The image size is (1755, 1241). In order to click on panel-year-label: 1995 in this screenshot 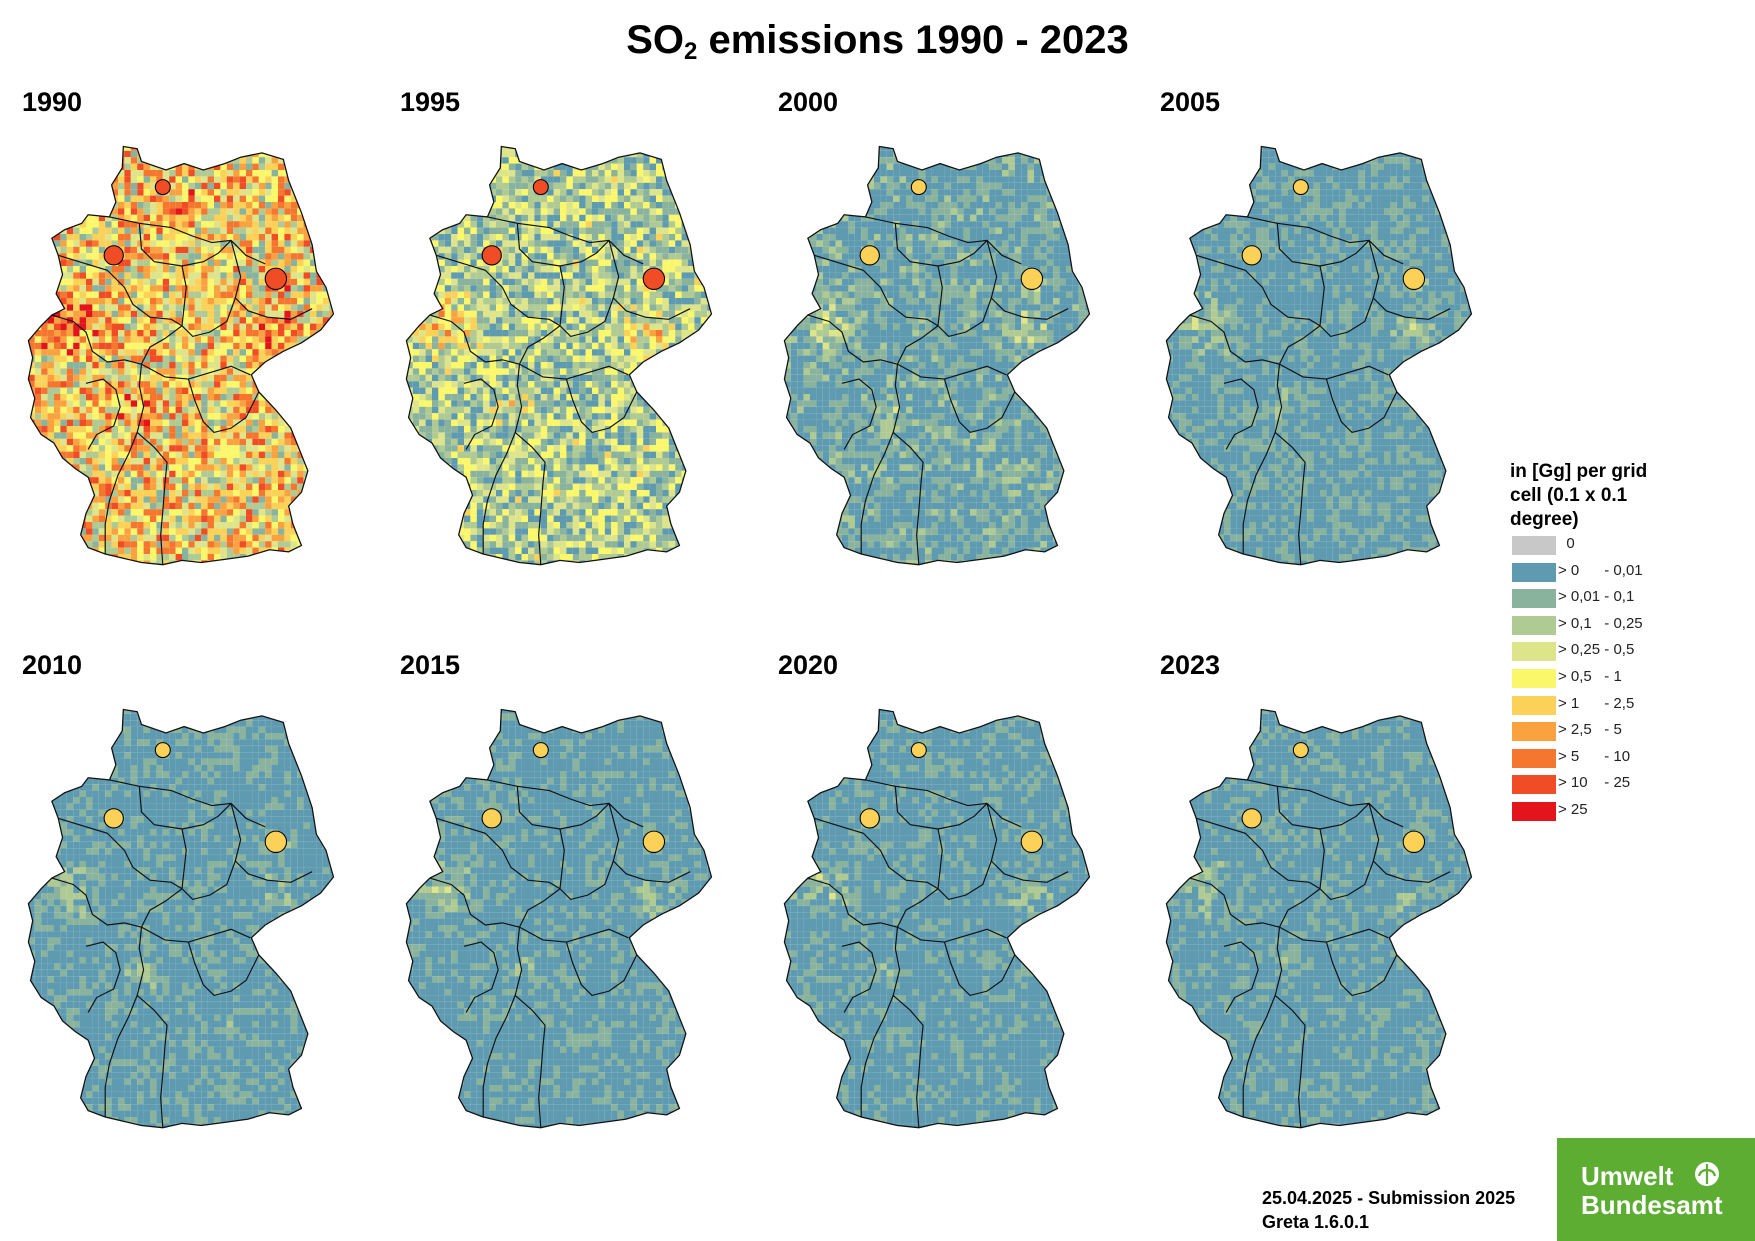, I will do `click(430, 102)`.